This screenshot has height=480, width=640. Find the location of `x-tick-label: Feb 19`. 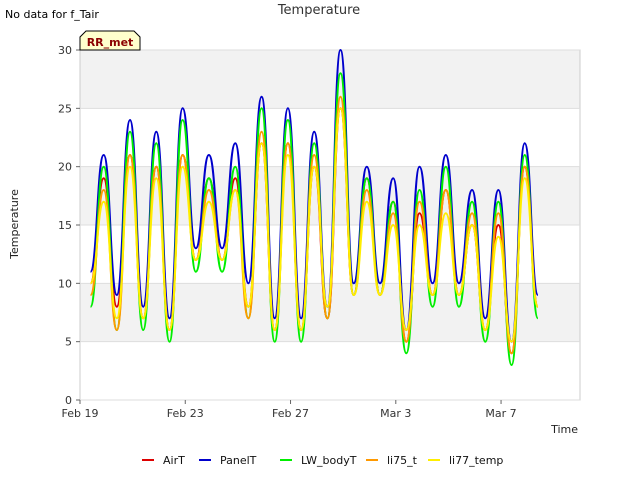

x-tick-label: Feb 19 is located at coordinates (80, 413).